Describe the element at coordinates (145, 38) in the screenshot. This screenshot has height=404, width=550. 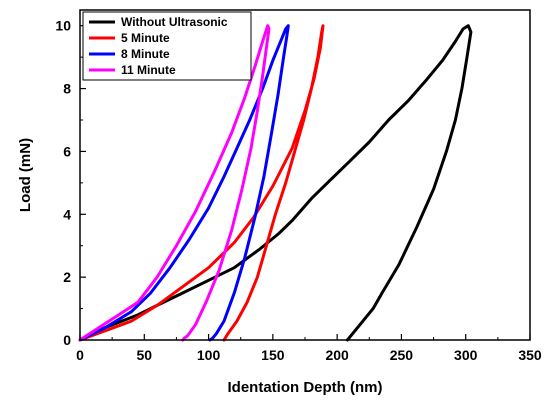
I see `legend-label: 5 Minute` at that location.